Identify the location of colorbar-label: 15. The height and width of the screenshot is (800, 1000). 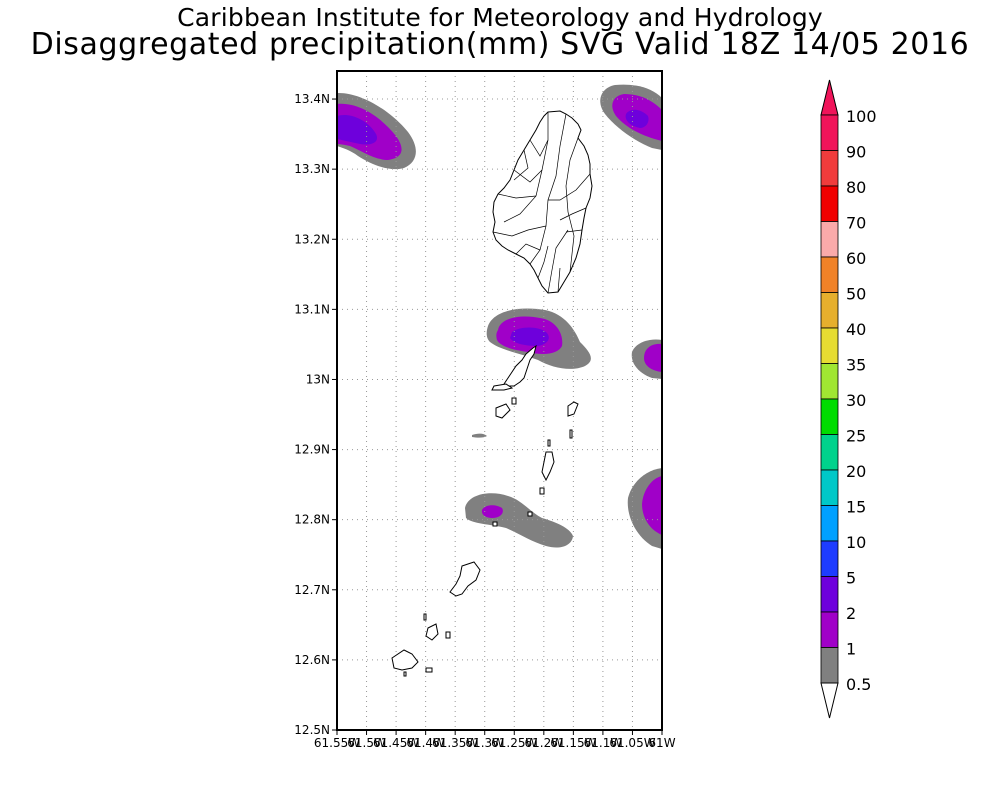
(856, 507).